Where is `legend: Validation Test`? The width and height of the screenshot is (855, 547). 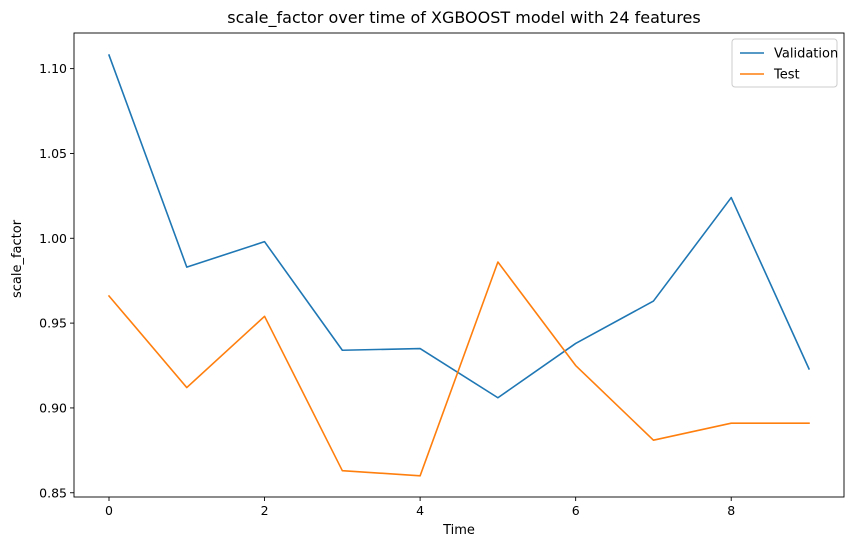
legend: Validation Test is located at coordinates (784, 63).